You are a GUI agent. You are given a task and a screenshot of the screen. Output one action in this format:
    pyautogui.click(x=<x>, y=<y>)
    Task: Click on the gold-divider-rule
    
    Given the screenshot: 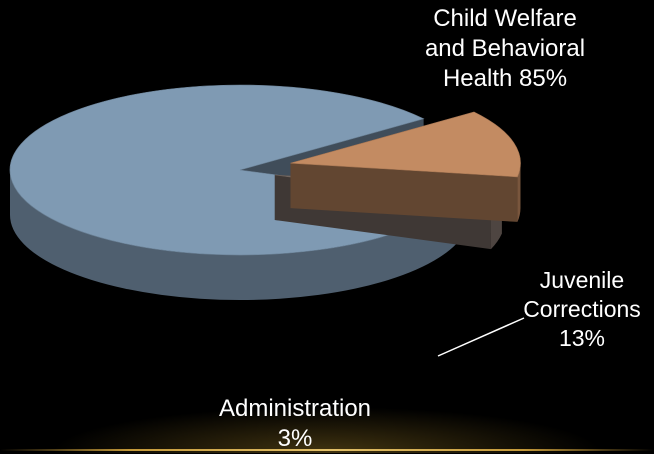 What is the action you would take?
    pyautogui.click(x=327, y=450)
    